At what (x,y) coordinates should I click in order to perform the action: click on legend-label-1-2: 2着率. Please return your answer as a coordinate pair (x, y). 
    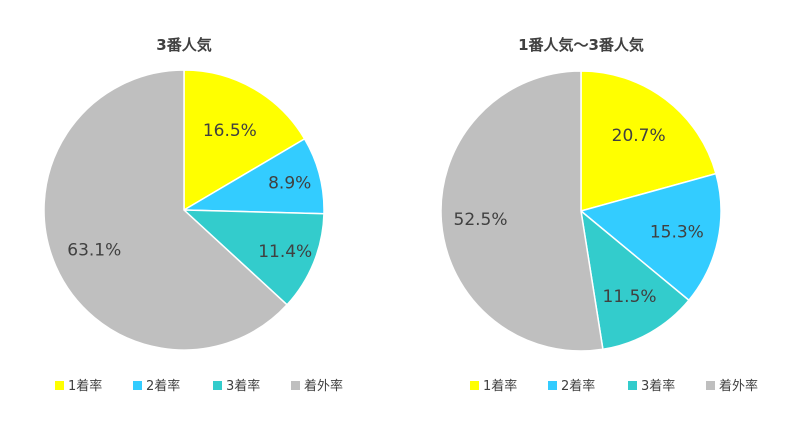
    Looking at the image, I should click on (163, 386).